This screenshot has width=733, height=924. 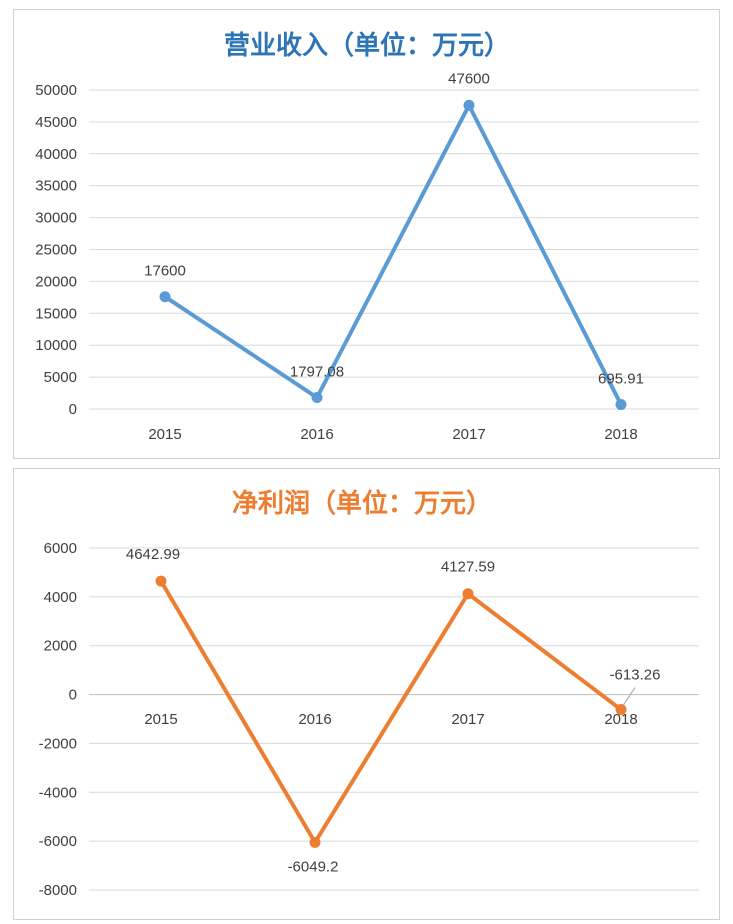 What do you see at coordinates (56, 281) in the screenshot?
I see `y-tick-label: 20000` at bounding box center [56, 281].